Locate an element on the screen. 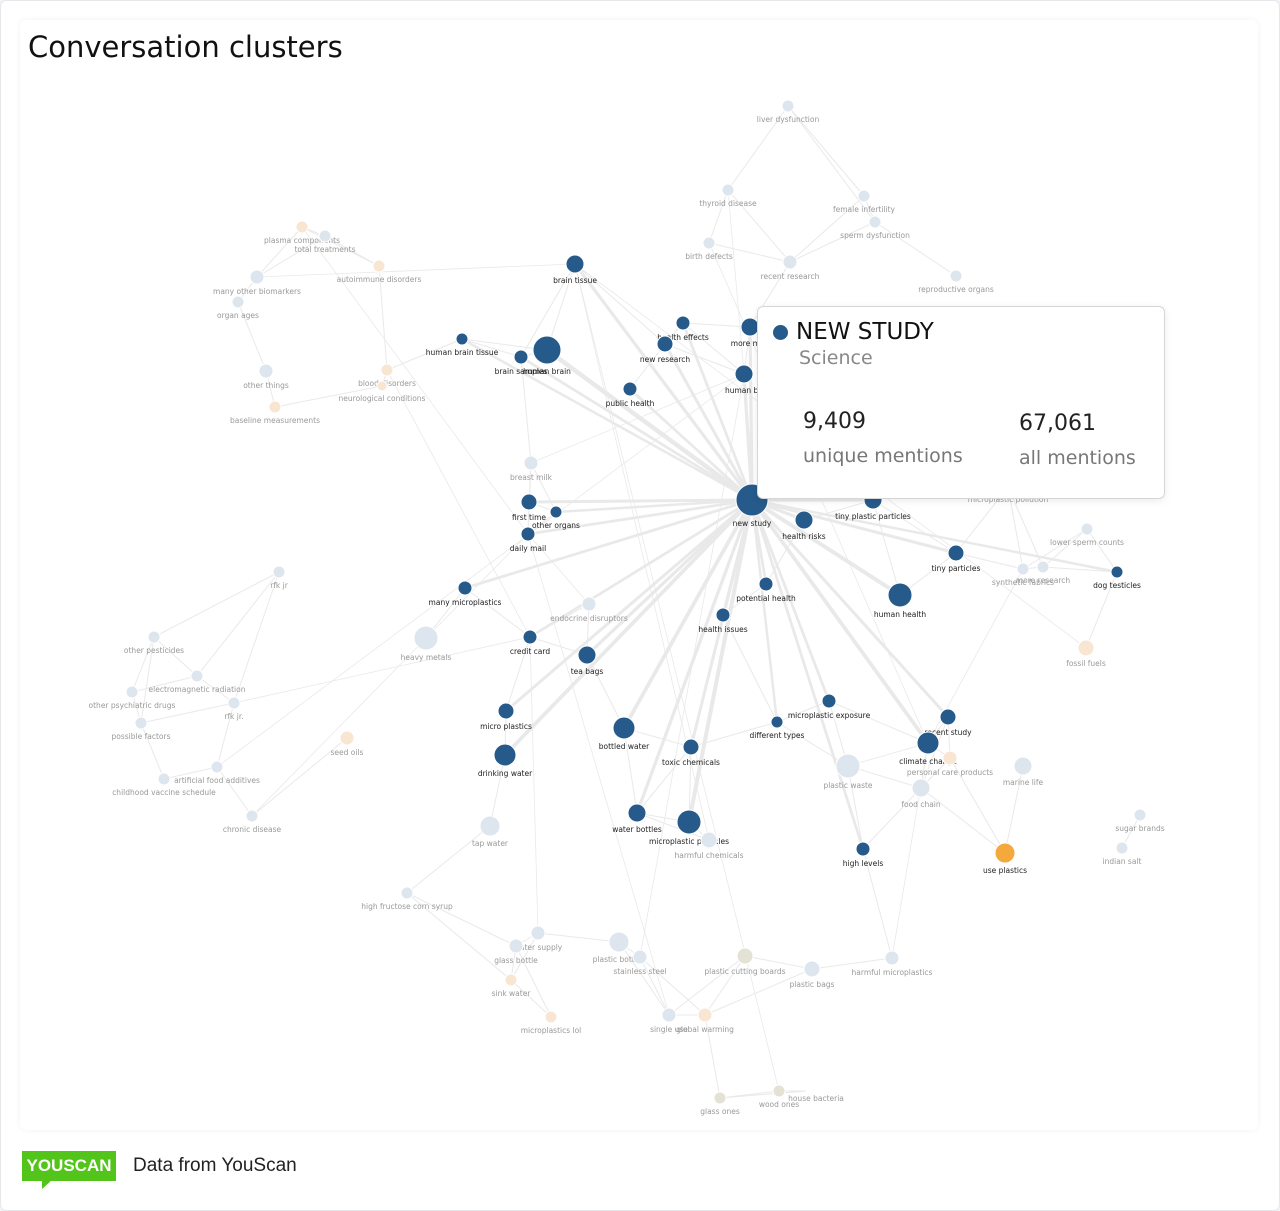 Image resolution: width=1280 pixels, height=1211 pixels. node-label: single use is located at coordinates (669, 1029).